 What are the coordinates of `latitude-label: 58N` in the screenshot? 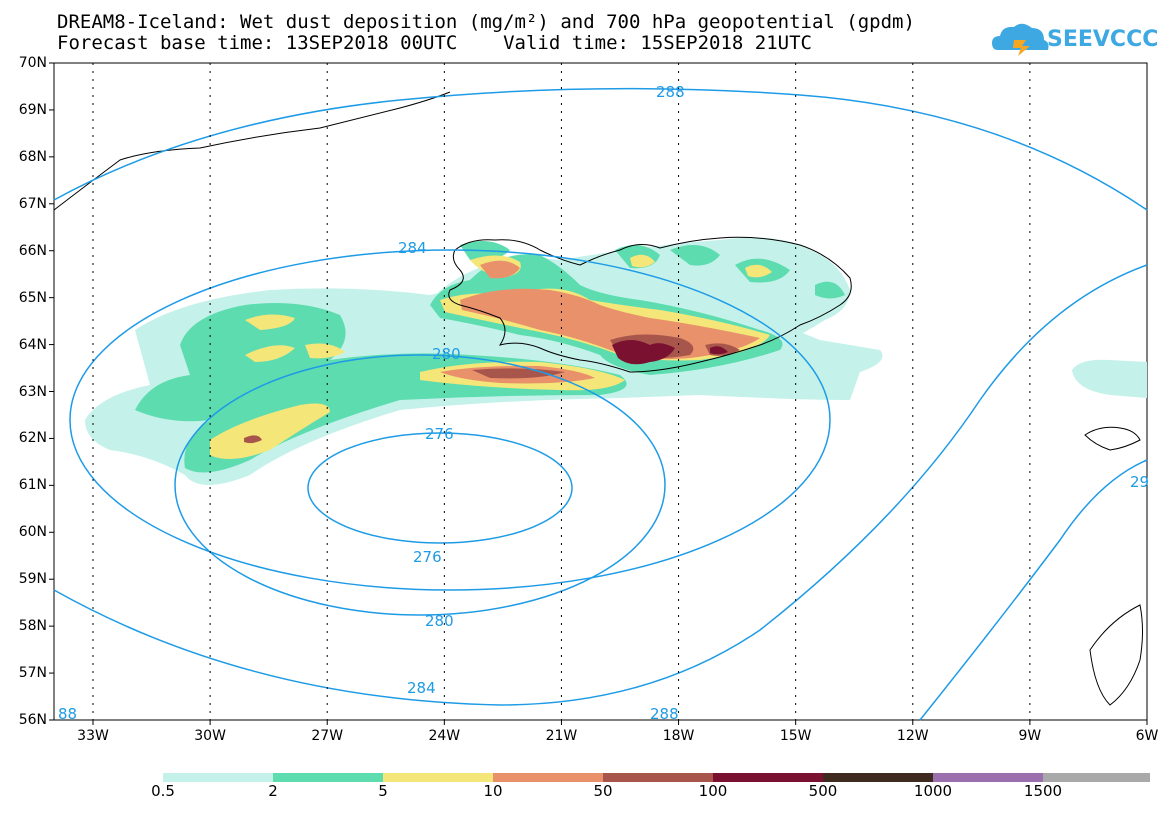 It's located at (32, 626).